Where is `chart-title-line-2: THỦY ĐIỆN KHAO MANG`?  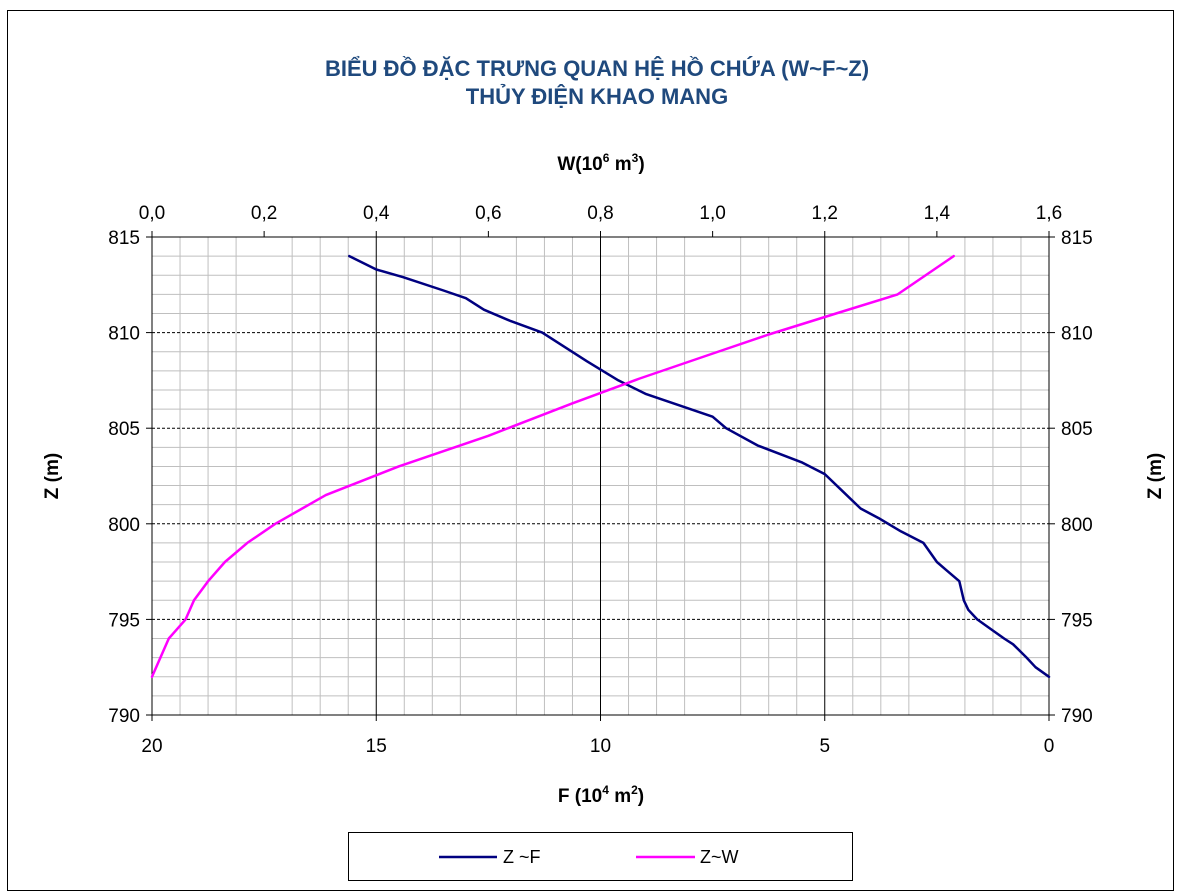
chart-title-line-2: THỦY ĐIỆN KHAO MANG is located at coordinates (597, 96).